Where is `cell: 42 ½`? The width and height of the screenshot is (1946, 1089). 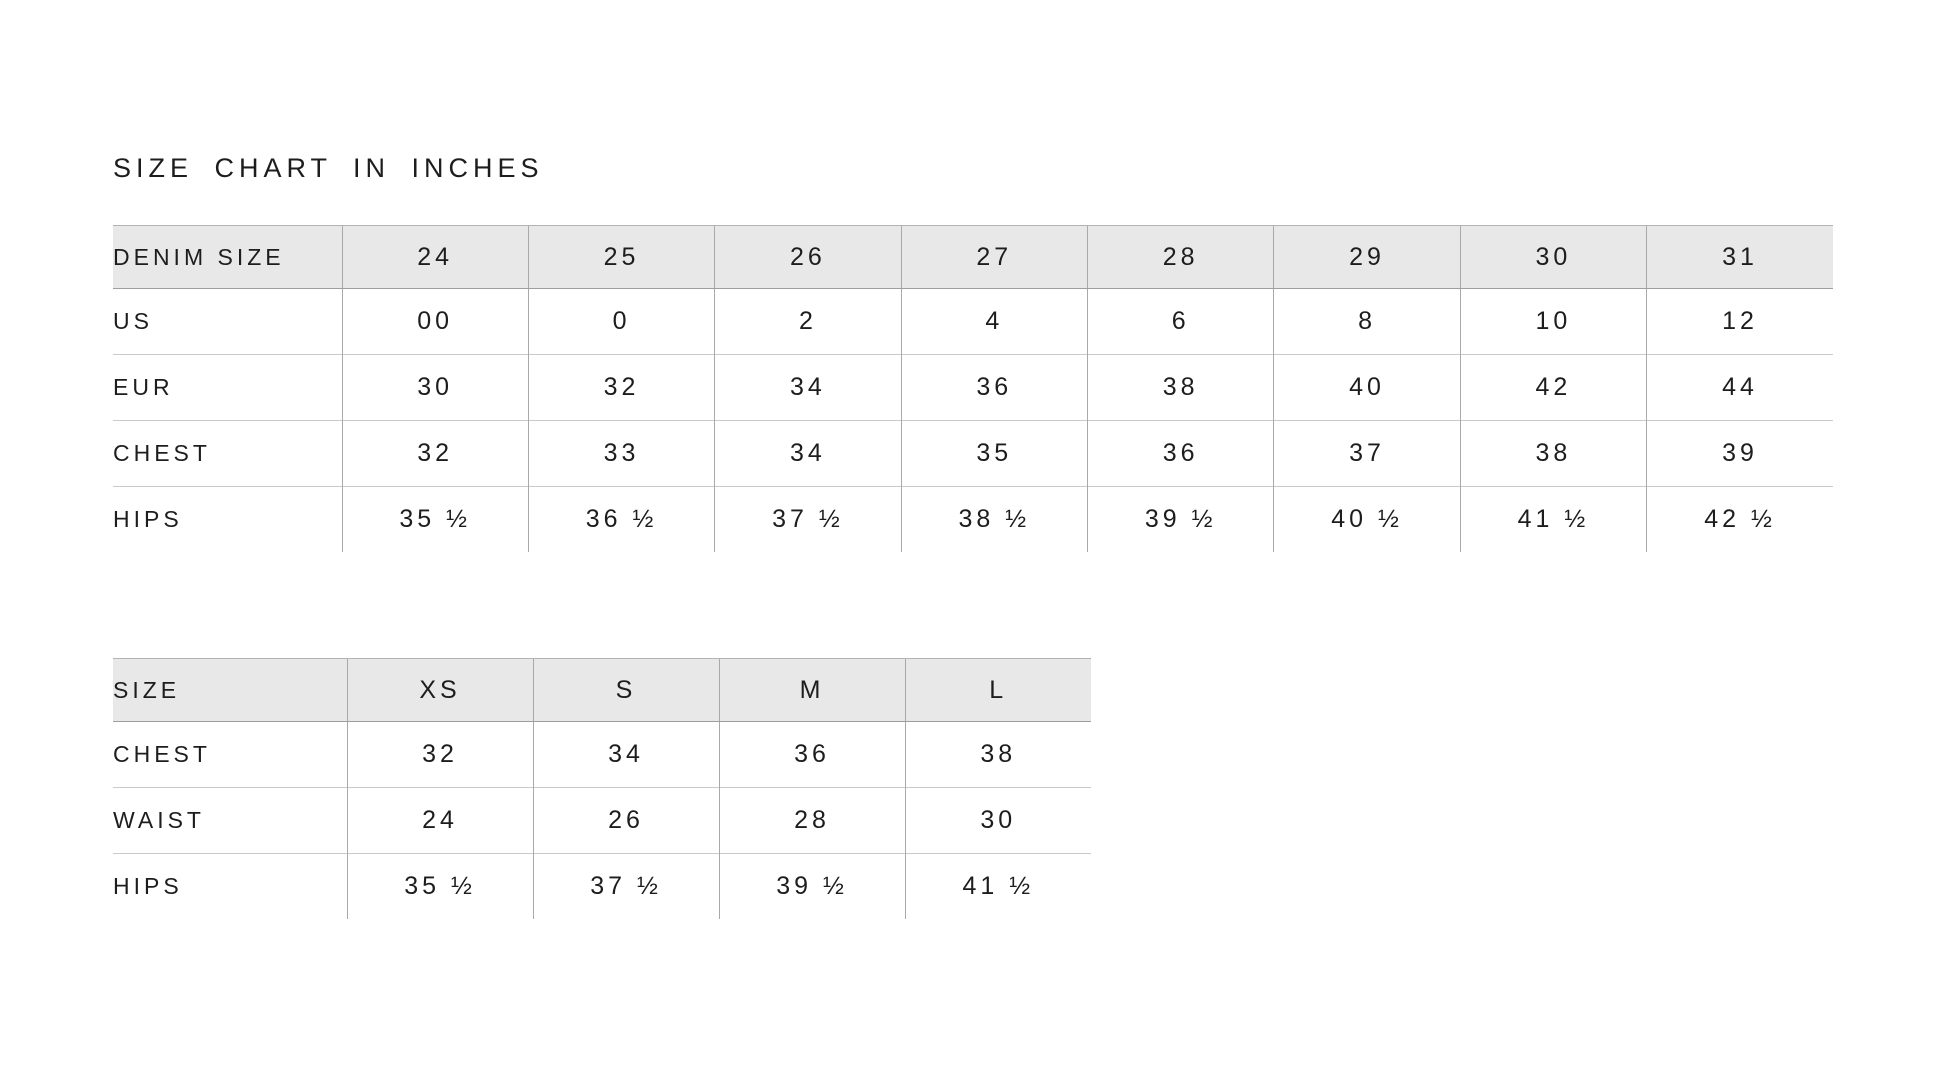
cell: 42 ½ is located at coordinates (1739, 519).